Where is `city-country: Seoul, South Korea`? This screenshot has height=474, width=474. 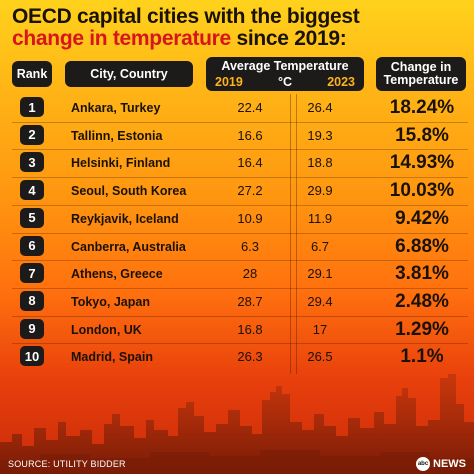
city-country: Seoul, South Korea is located at coordinates (129, 191).